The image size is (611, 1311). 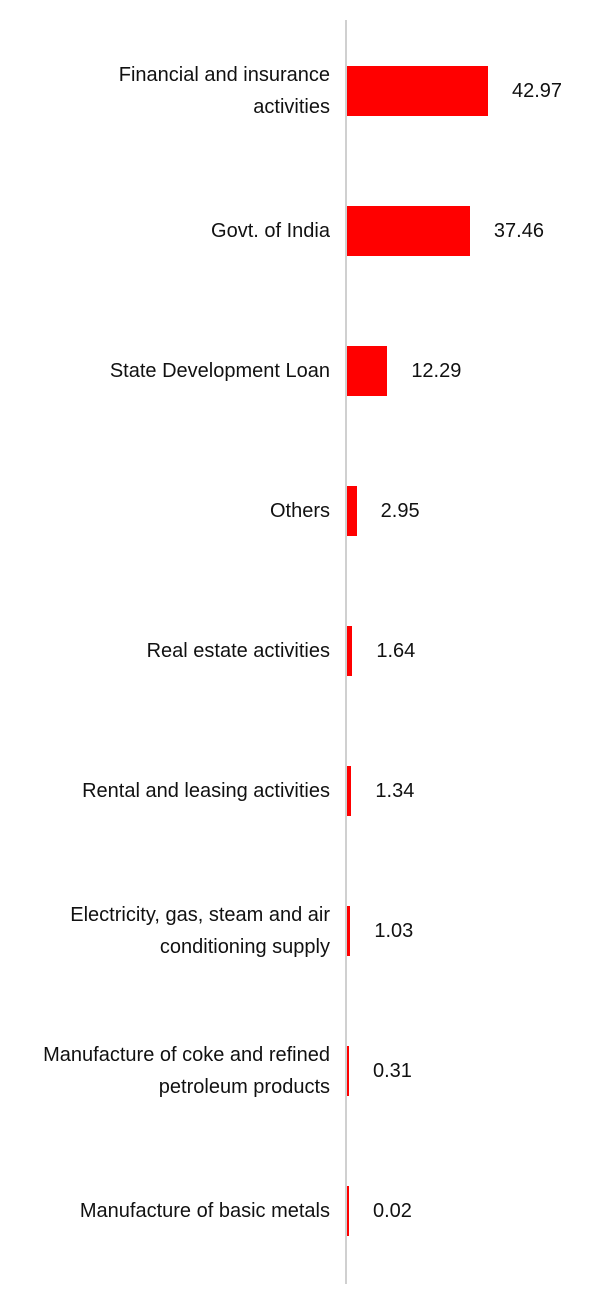 What do you see at coordinates (518, 230) in the screenshot?
I see `value-label: 37.46` at bounding box center [518, 230].